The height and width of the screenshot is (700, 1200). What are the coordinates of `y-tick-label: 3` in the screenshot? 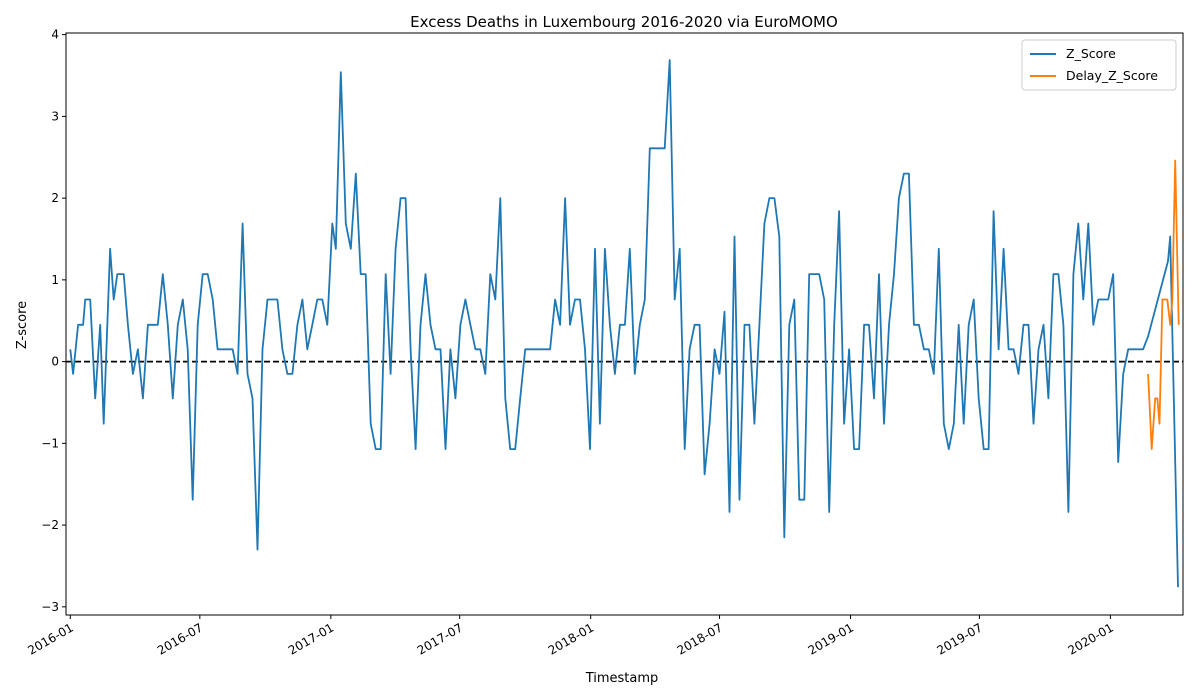 It's located at (55, 116).